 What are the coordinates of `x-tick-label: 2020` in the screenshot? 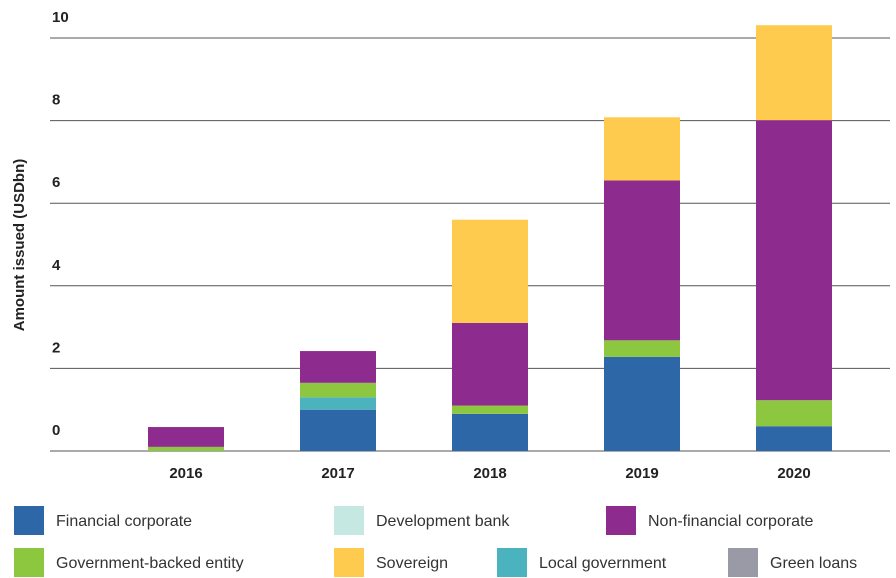 It's located at (793, 473).